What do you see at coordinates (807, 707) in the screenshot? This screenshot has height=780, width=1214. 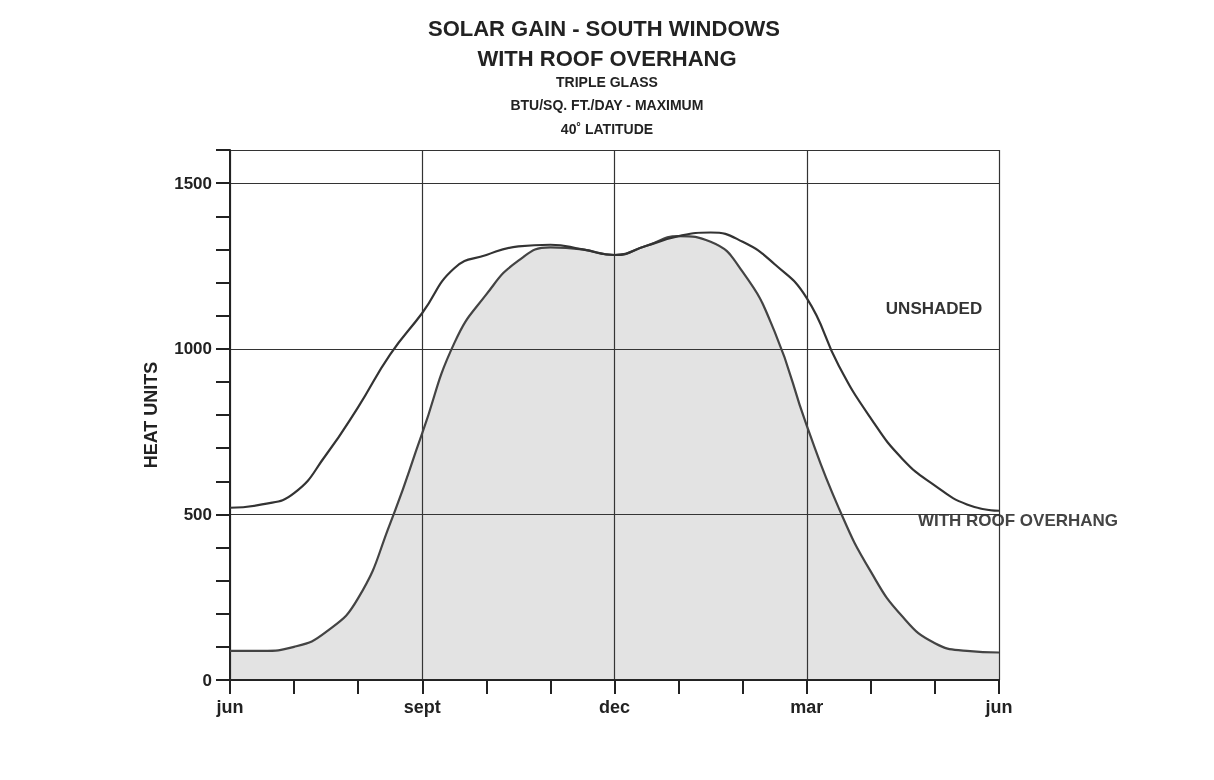 I see `x-tick-label: mar` at bounding box center [807, 707].